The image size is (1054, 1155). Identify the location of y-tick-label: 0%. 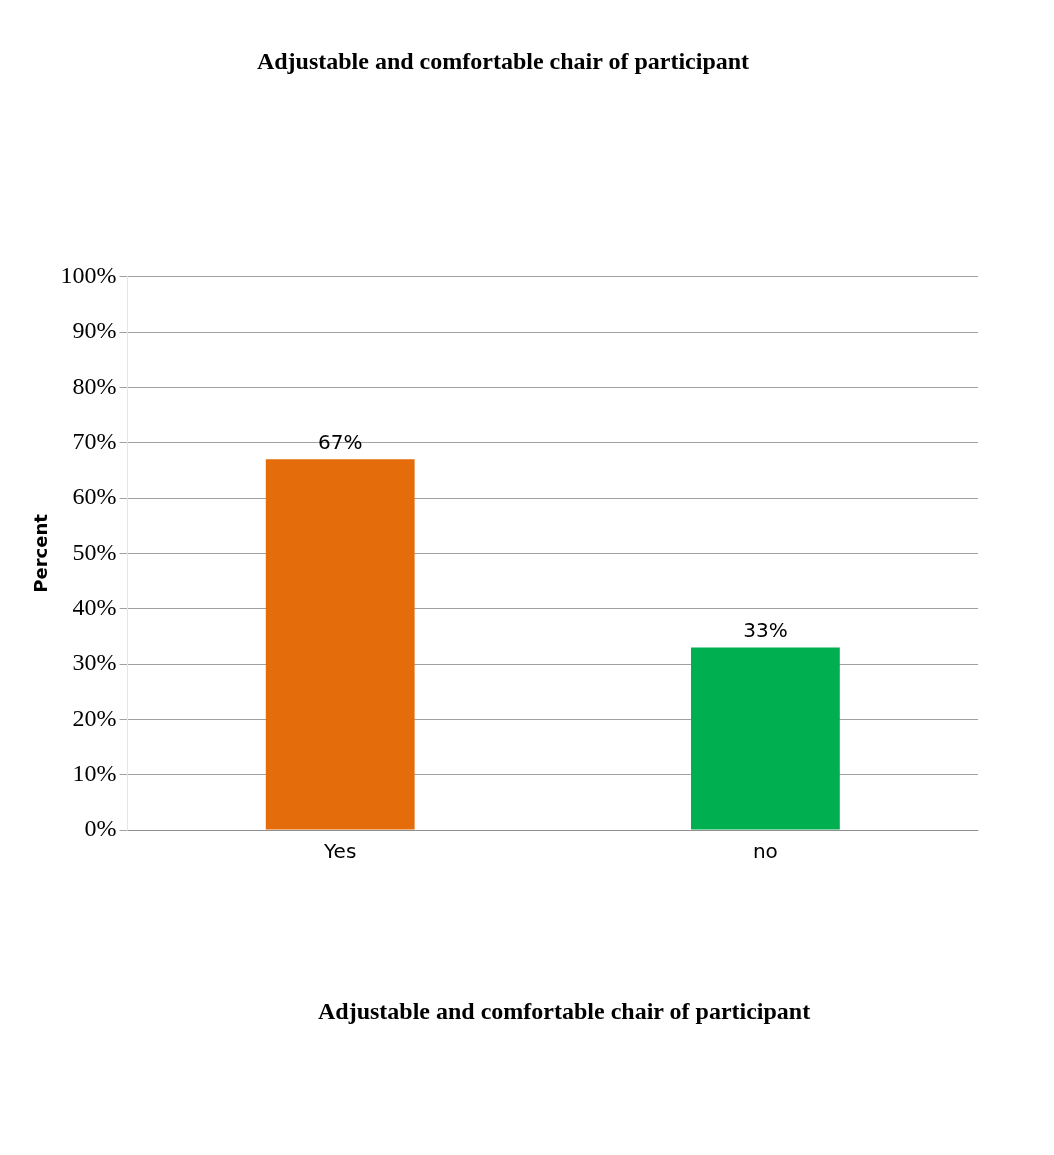
(100, 828).